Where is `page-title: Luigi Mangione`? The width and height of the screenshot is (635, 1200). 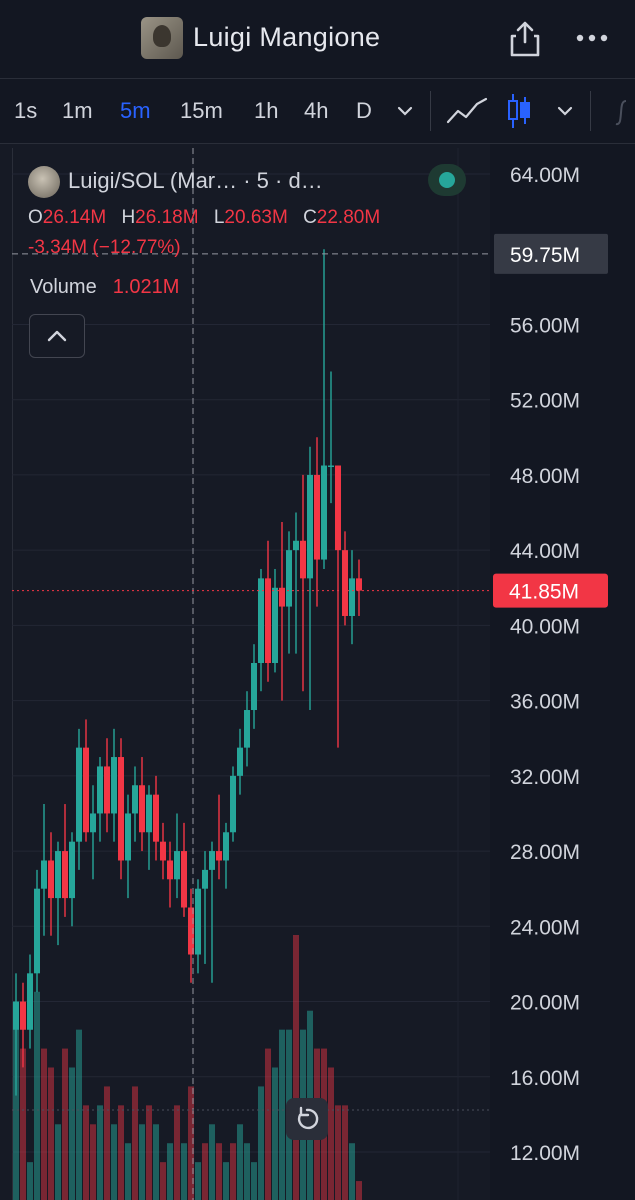 page-title: Luigi Mangione is located at coordinates (287, 37).